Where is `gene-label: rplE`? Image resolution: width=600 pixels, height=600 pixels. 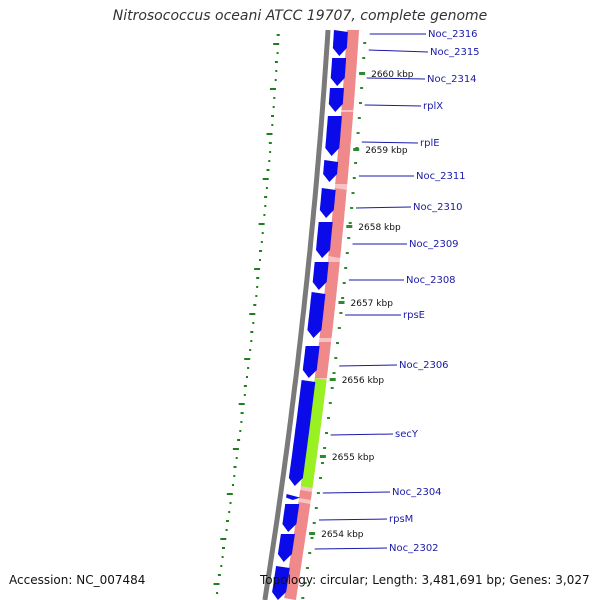 gene-label: rplE is located at coordinates (430, 143).